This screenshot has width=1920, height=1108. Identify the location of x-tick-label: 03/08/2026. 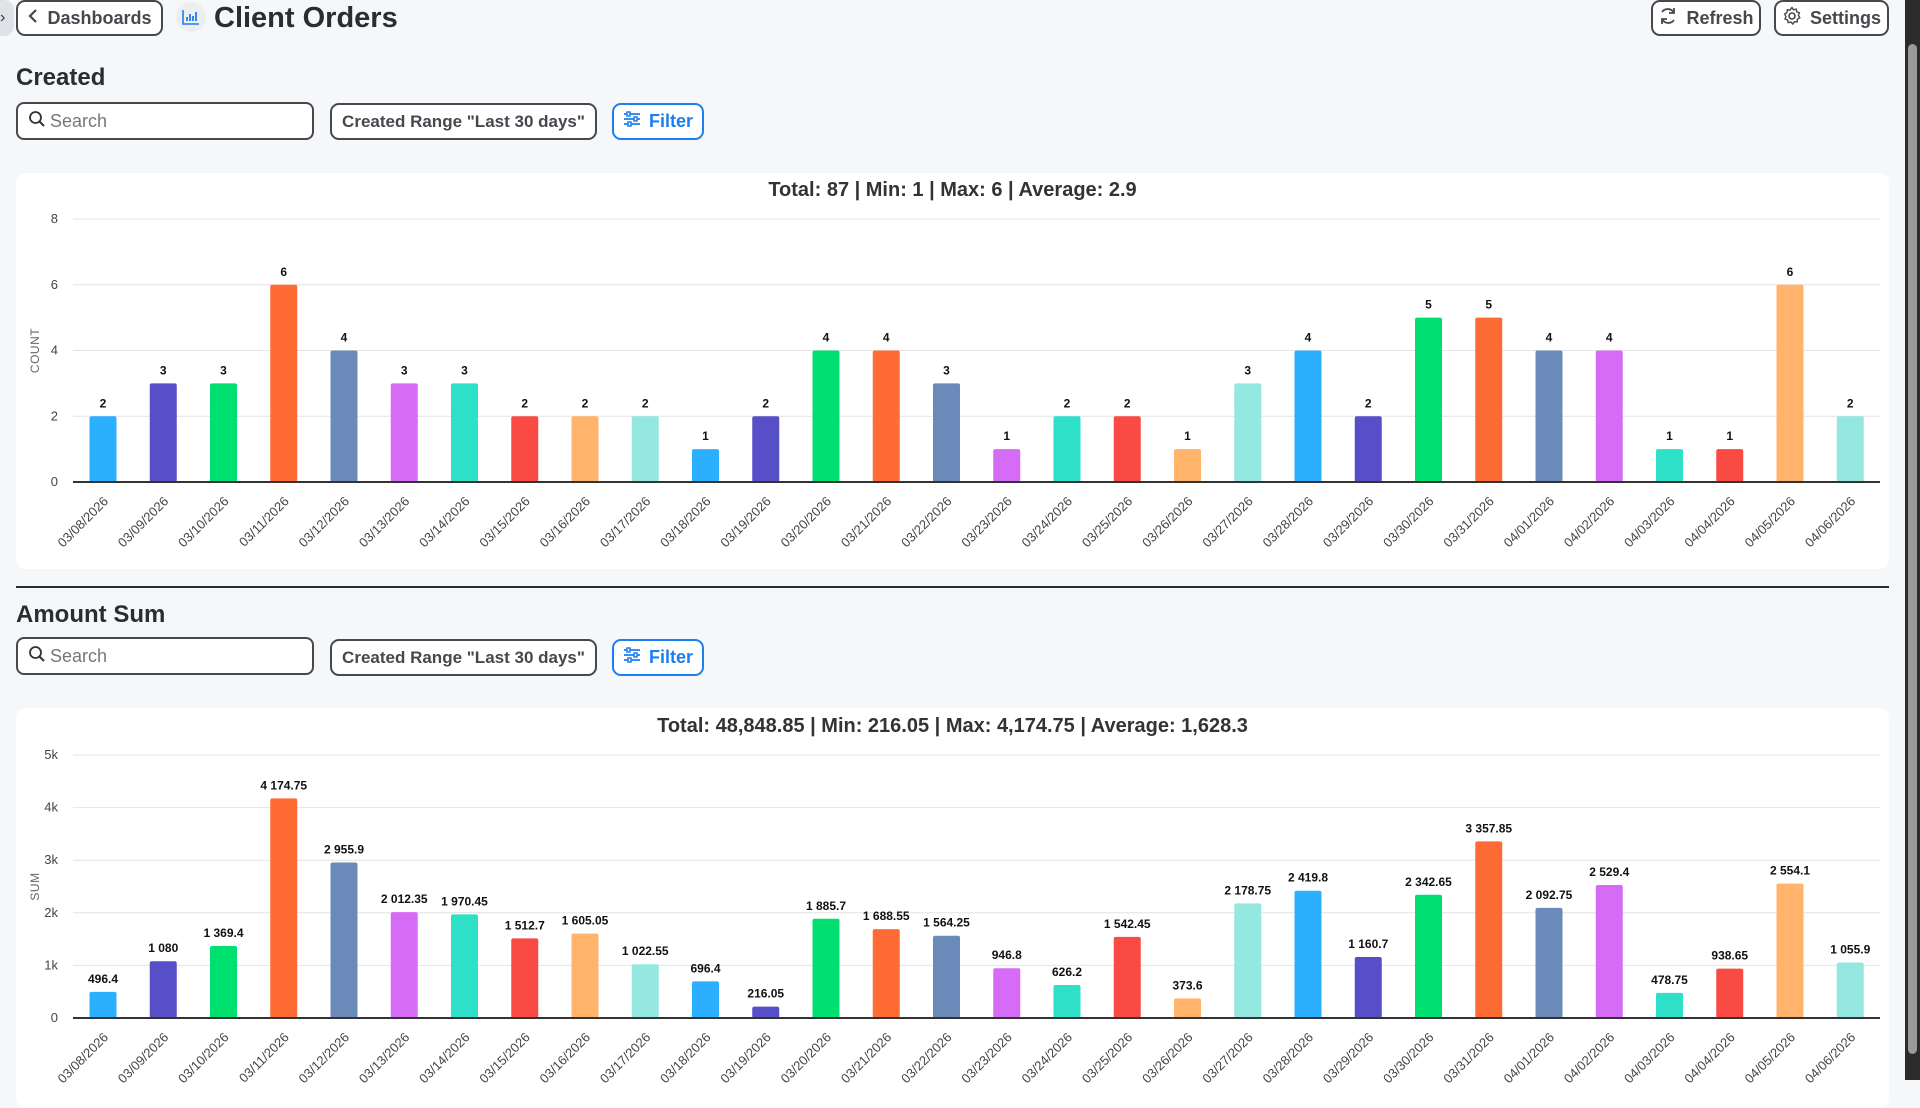
(82, 1058).